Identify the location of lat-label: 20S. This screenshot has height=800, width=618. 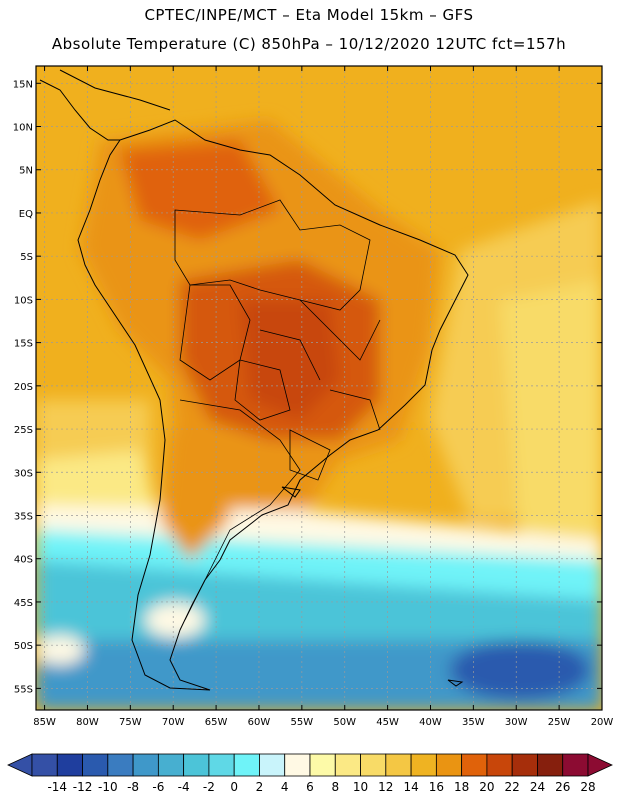
(23, 387).